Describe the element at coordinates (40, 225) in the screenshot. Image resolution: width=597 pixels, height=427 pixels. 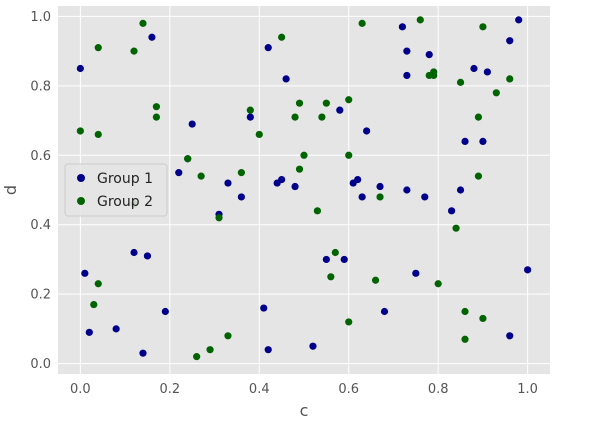
I see `y-tick-label: 0.4` at that location.